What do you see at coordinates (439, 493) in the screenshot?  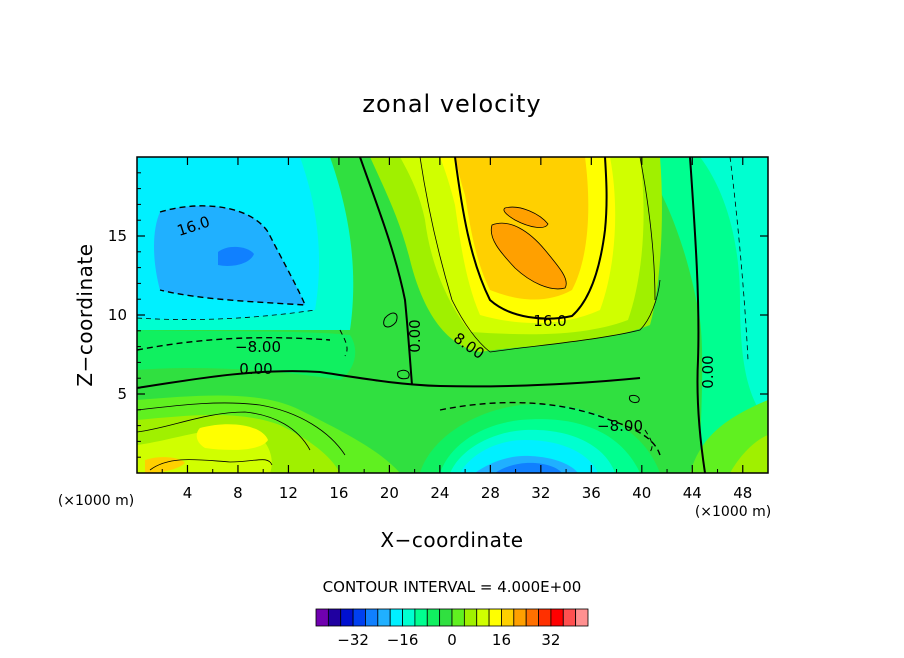 I see `x-tick-label: 24` at bounding box center [439, 493].